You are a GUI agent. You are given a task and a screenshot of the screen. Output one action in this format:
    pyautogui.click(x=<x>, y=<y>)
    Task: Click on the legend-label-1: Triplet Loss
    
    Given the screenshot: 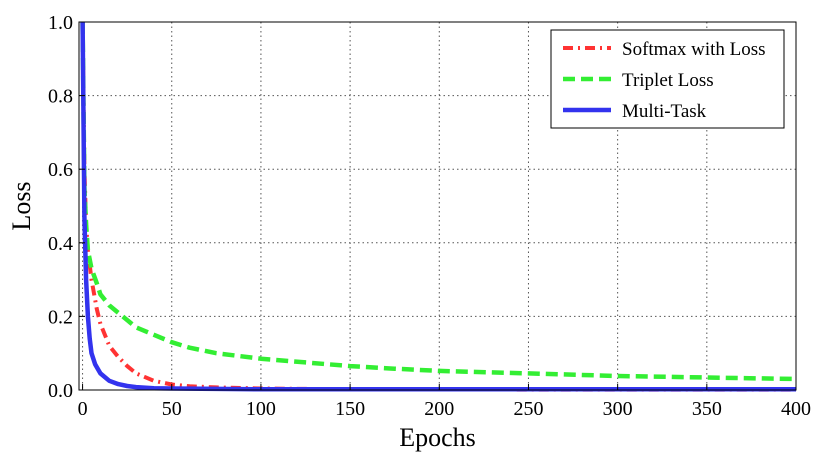 What is the action you would take?
    pyautogui.click(x=668, y=80)
    